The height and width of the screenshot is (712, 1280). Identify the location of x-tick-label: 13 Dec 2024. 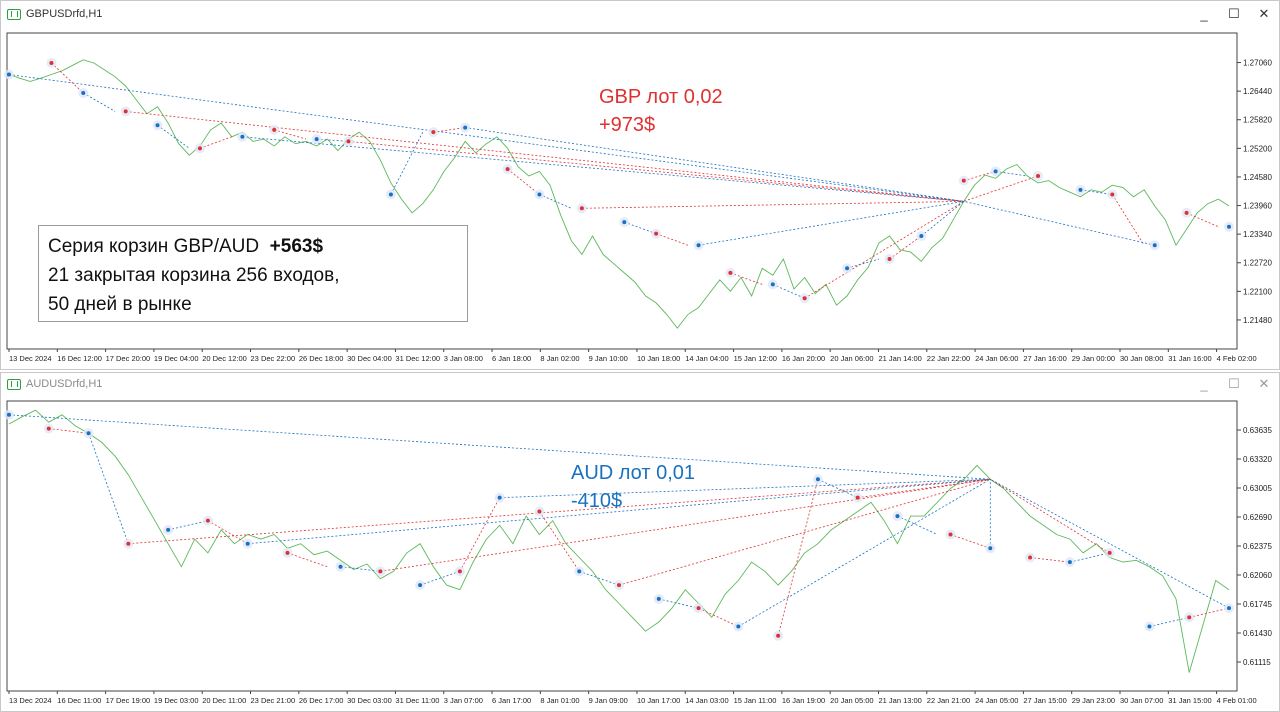
(30, 358).